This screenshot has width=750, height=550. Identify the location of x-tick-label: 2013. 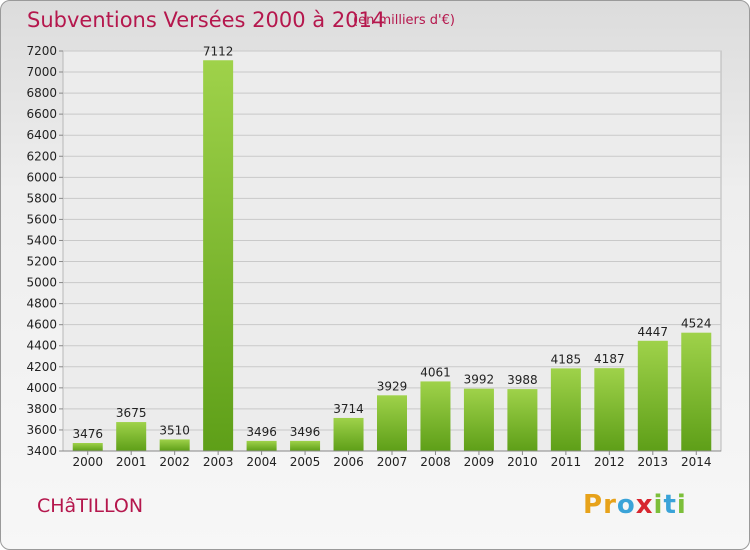
(653, 462).